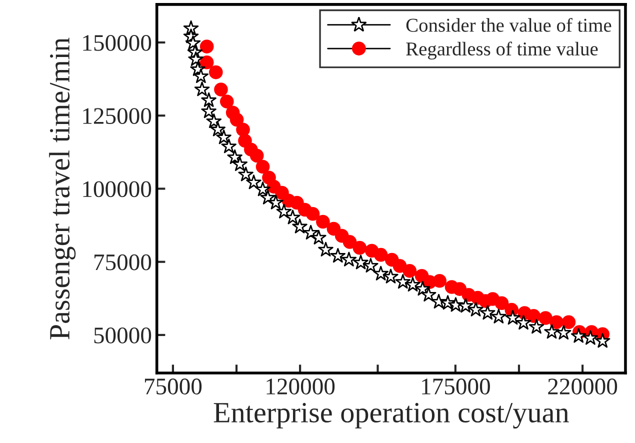  I want to click on y-axis-title: Passenger travel time/min, so click(62, 189).